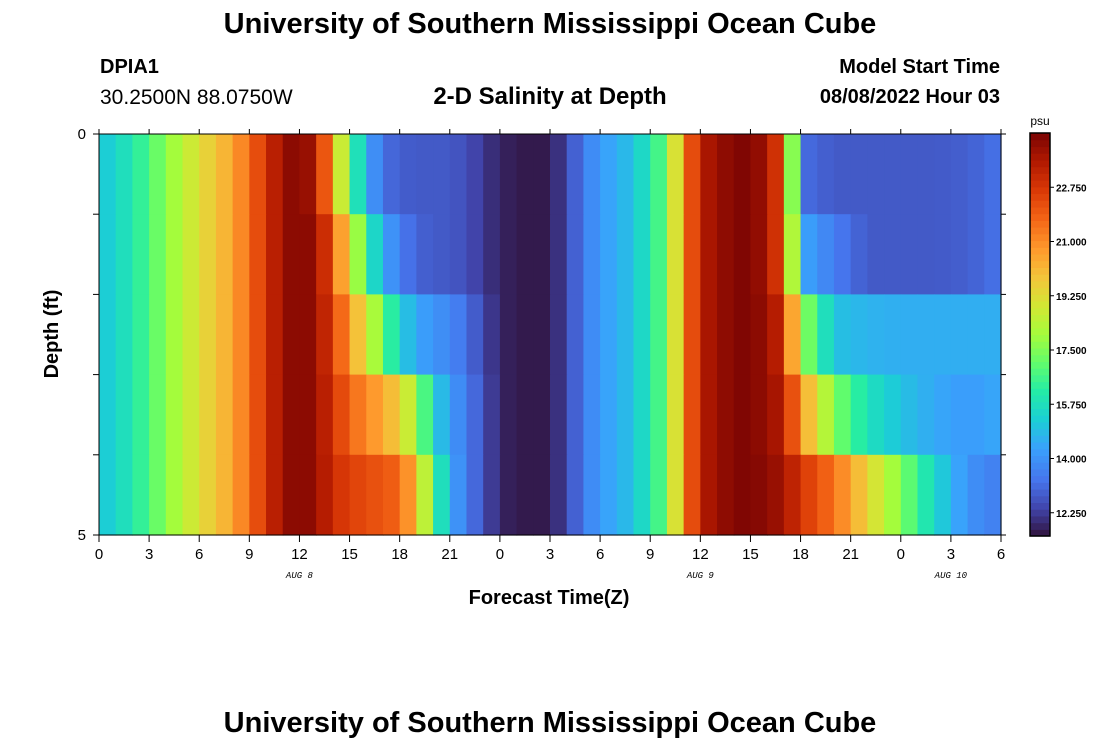 This screenshot has width=1100, height=750. I want to click on x-tick-label: 15, so click(349, 554).